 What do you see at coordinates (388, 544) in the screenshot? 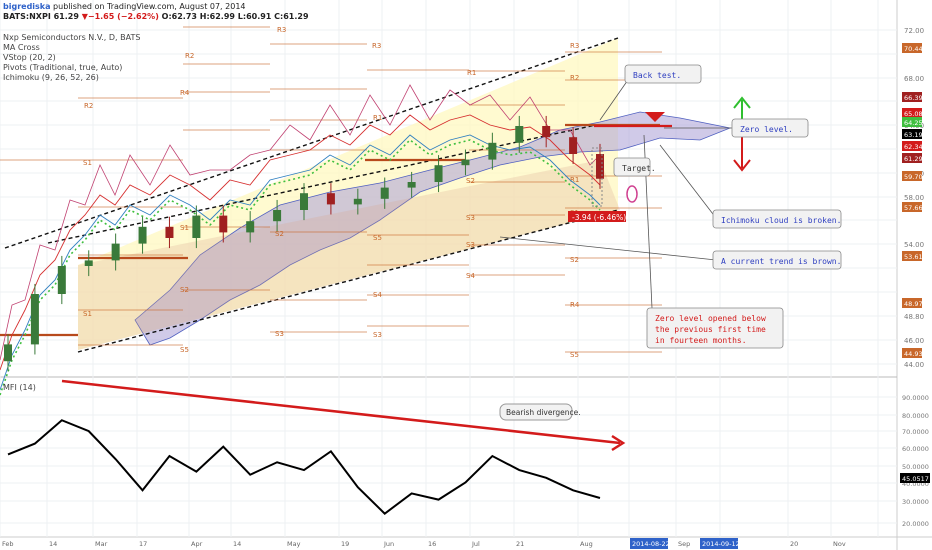
I see `time-tick: Jun` at bounding box center [388, 544].